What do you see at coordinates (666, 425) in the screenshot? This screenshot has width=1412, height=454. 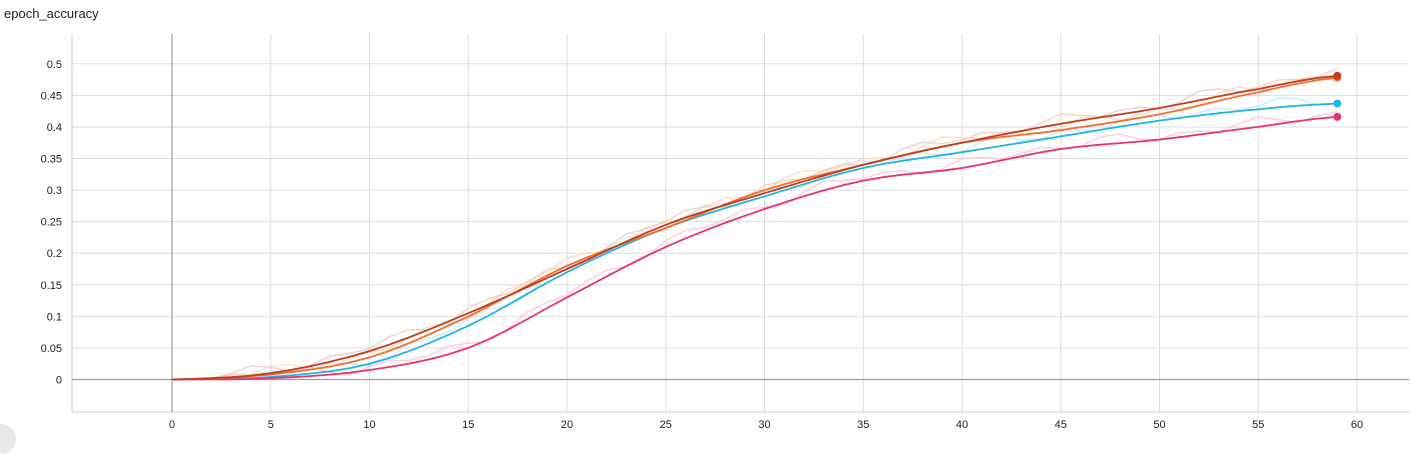 I see `x-tick-label: 25` at bounding box center [666, 425].